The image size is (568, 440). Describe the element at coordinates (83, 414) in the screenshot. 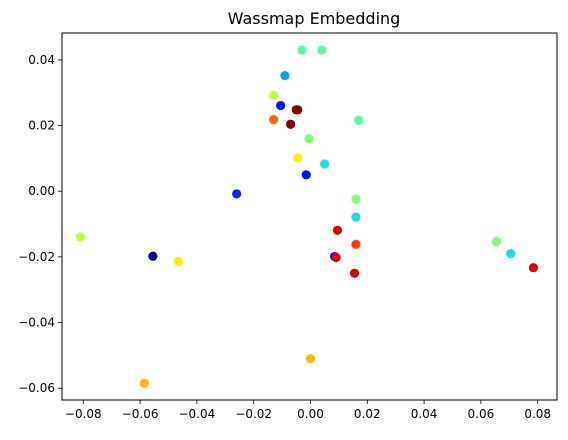

I see `x-tick-label: −0.08` at that location.